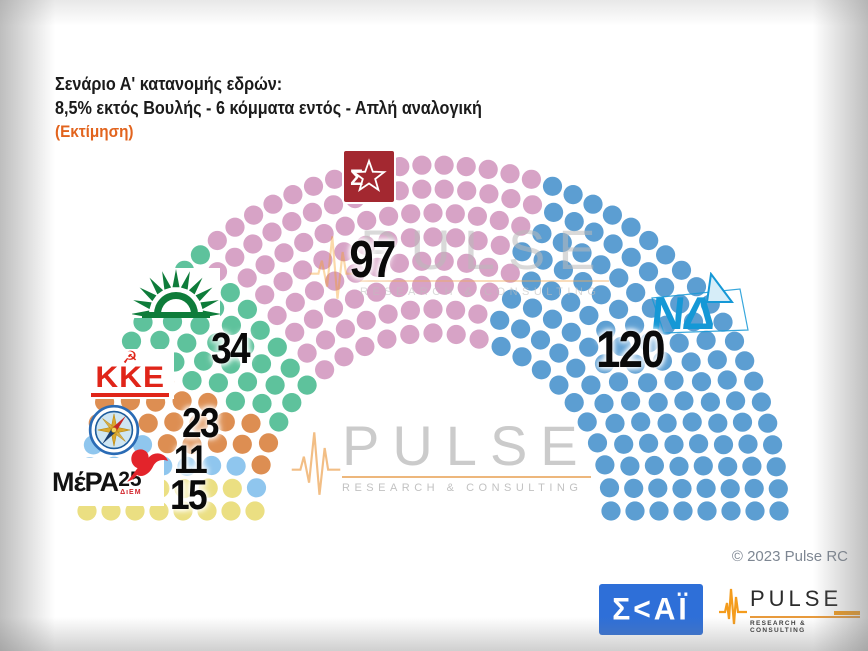 This screenshot has width=868, height=651. What do you see at coordinates (230, 348) in the screenshot?
I see `seats-label-pasok: 34` at bounding box center [230, 348].